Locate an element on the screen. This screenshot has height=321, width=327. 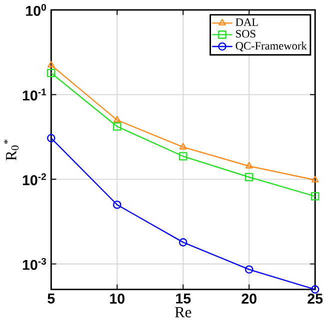
legend-label: DAL is located at coordinates (247, 22).